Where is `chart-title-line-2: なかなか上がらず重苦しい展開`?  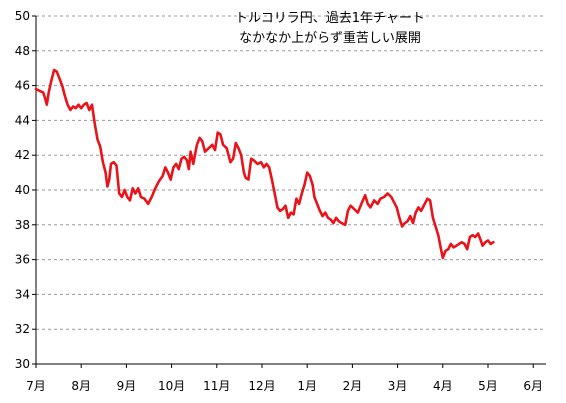 chart-title-line-2: なかなか上がらず重苦しい展開 is located at coordinates (330, 38).